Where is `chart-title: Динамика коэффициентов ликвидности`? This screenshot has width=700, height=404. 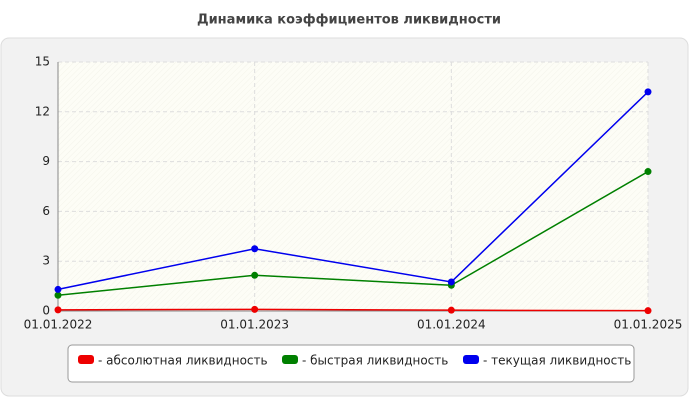 chart-title: Динамика коэффициентов ликвидности is located at coordinates (349, 20).